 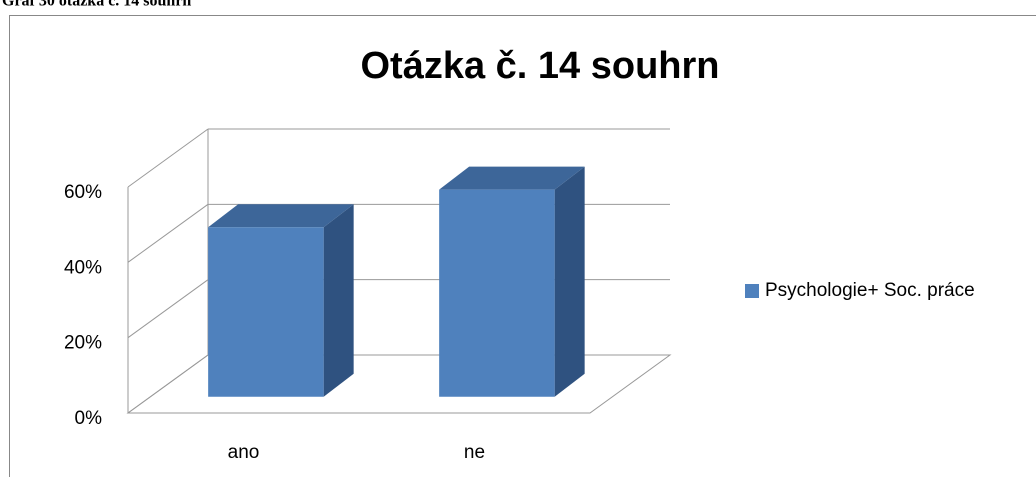 What do you see at coordinates (870, 290) in the screenshot?
I see `legend-label: Psychologie+ Soc. práce` at bounding box center [870, 290].